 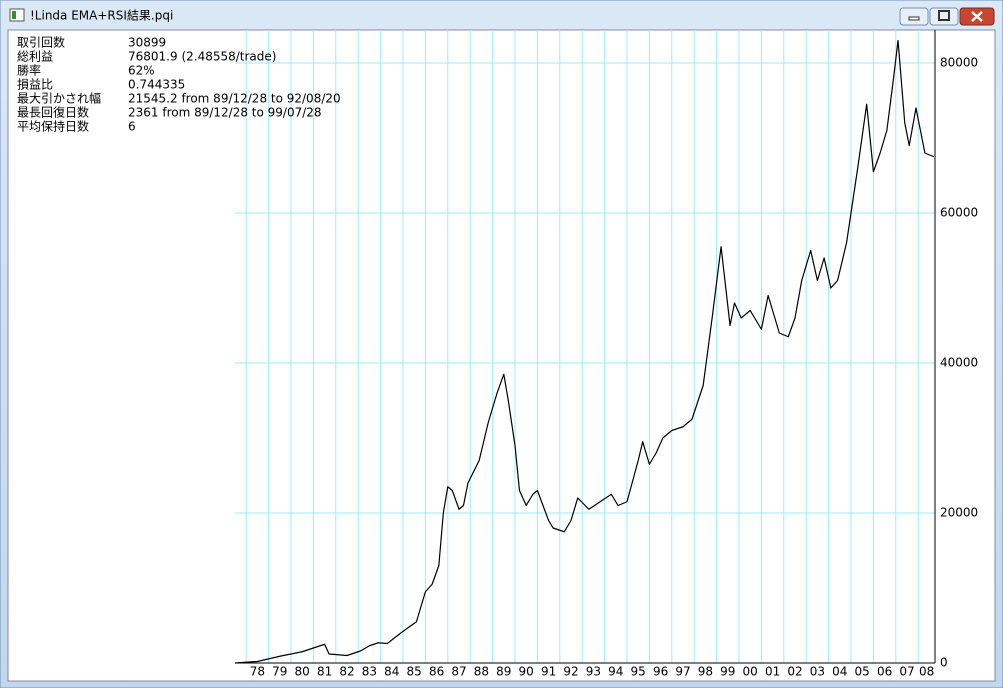 I want to click on x-tick-label: 99, so click(x=727, y=672).